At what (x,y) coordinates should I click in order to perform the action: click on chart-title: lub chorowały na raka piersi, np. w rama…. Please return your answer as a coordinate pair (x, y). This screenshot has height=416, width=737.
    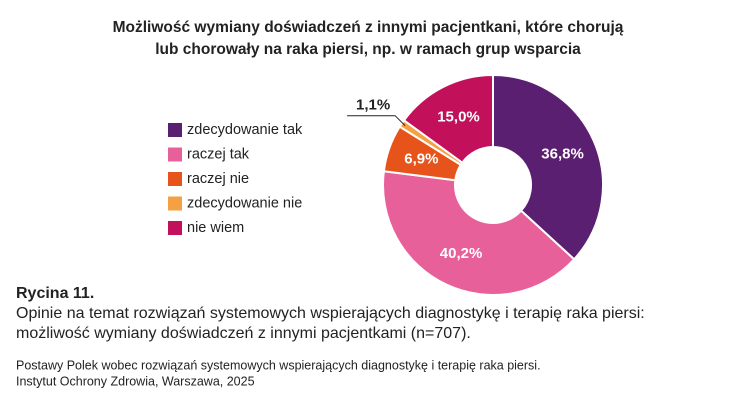
    Looking at the image, I should click on (368, 49).